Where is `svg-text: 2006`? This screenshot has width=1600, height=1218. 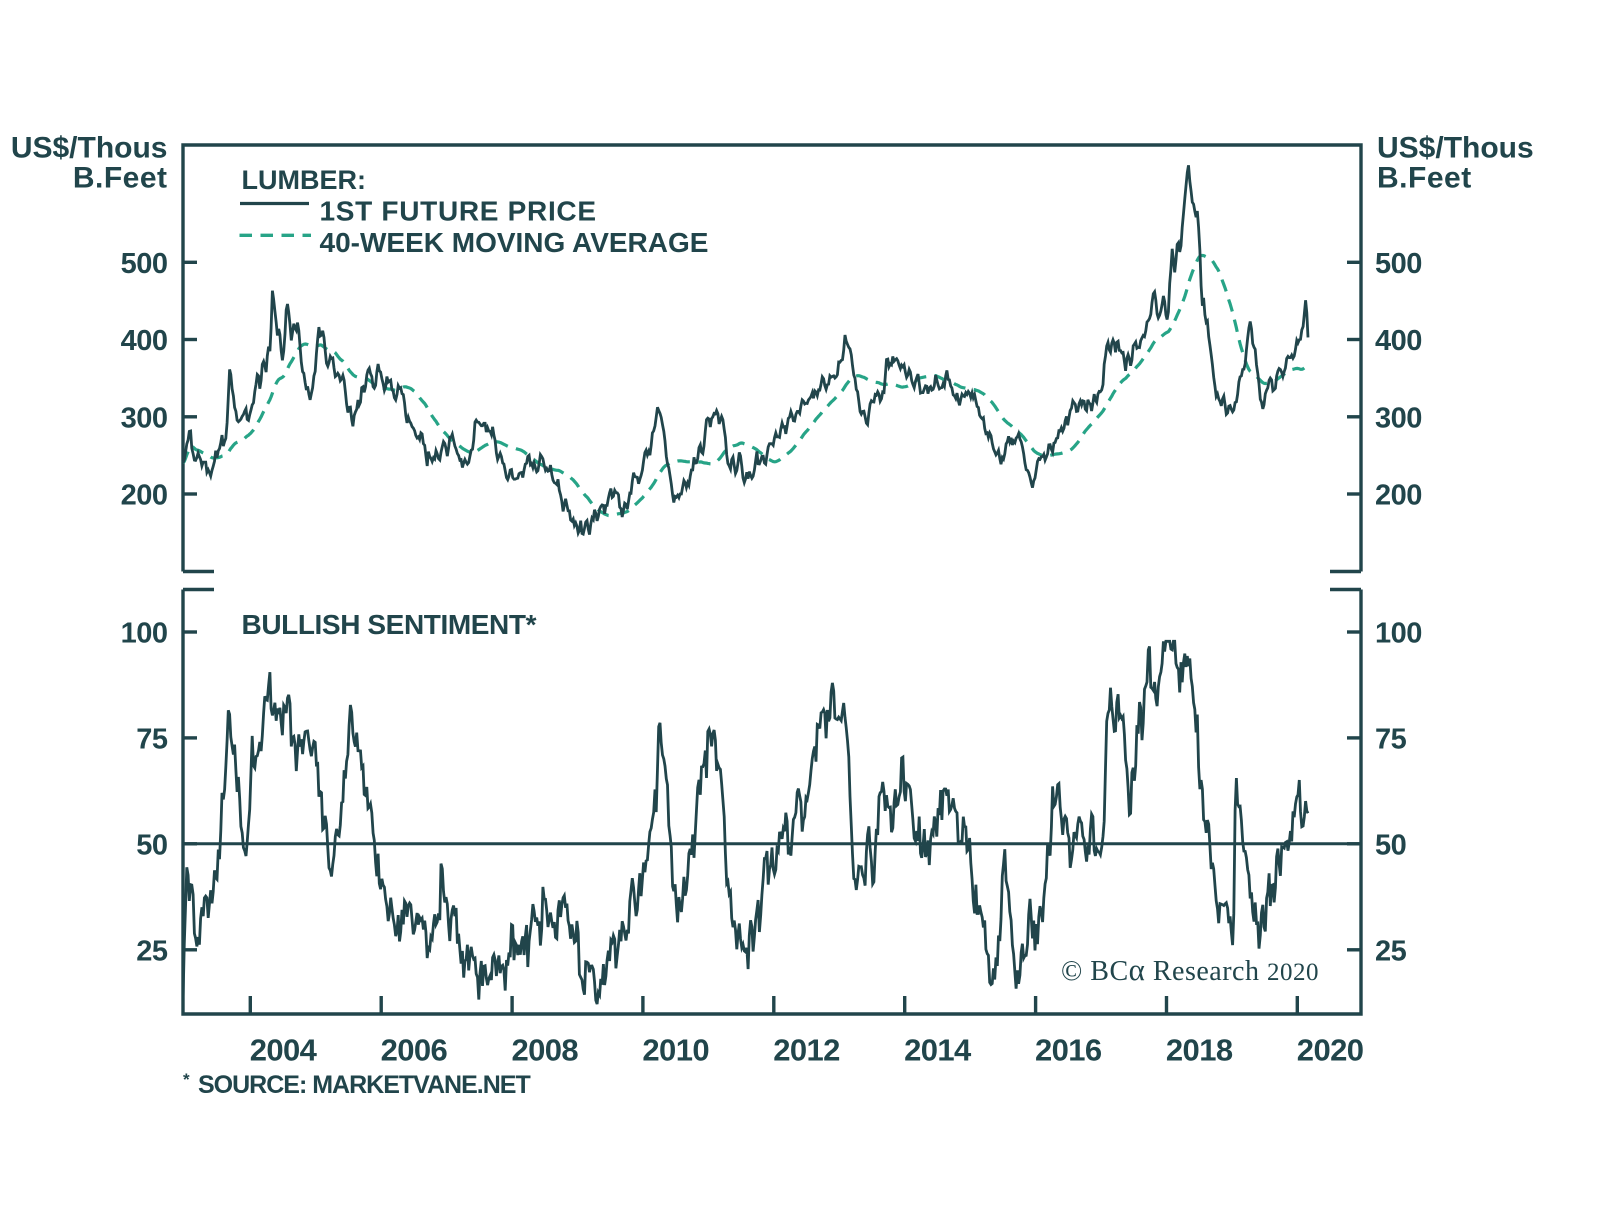 svg-text: 2006 is located at coordinates (414, 1050).